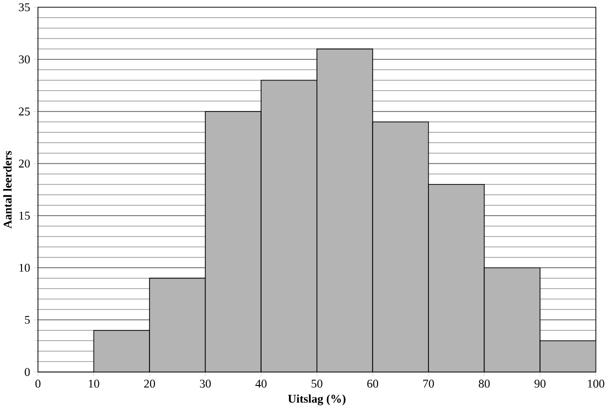  Describe the element at coordinates (372, 384) in the screenshot. I see `x-tick-label: 60` at that location.